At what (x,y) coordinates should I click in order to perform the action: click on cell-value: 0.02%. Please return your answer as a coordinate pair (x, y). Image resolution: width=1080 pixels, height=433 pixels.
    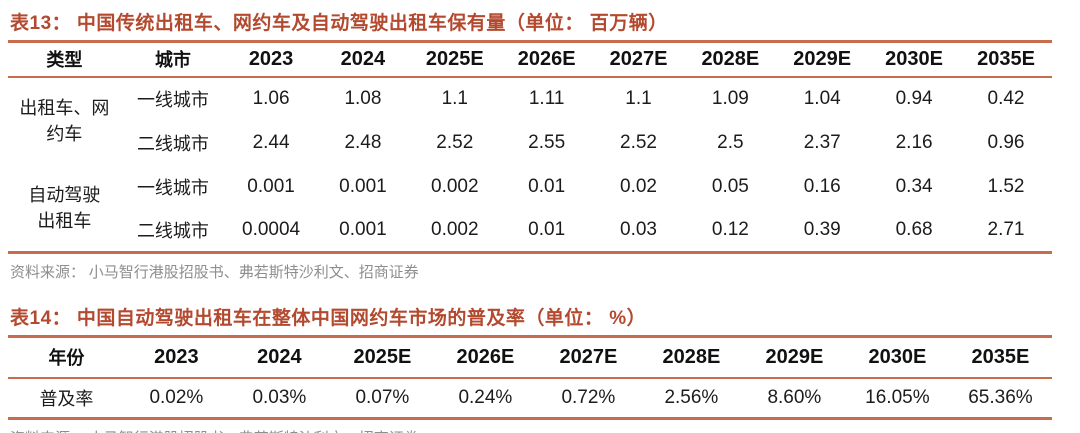
    Looking at the image, I should click on (176, 397).